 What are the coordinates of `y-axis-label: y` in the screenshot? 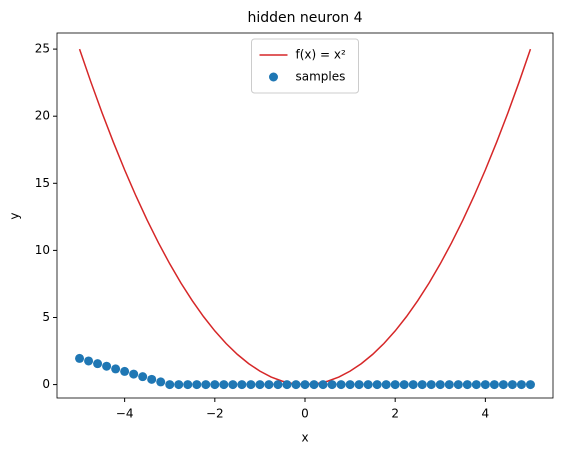 It's located at (15, 215).